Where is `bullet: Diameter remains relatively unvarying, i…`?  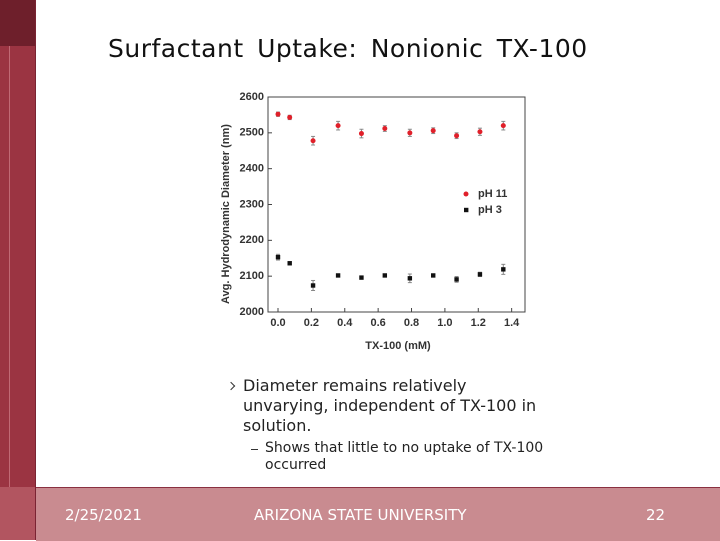
bullet: Diameter remains relatively unvarying, i… is located at coordinates (390, 405).